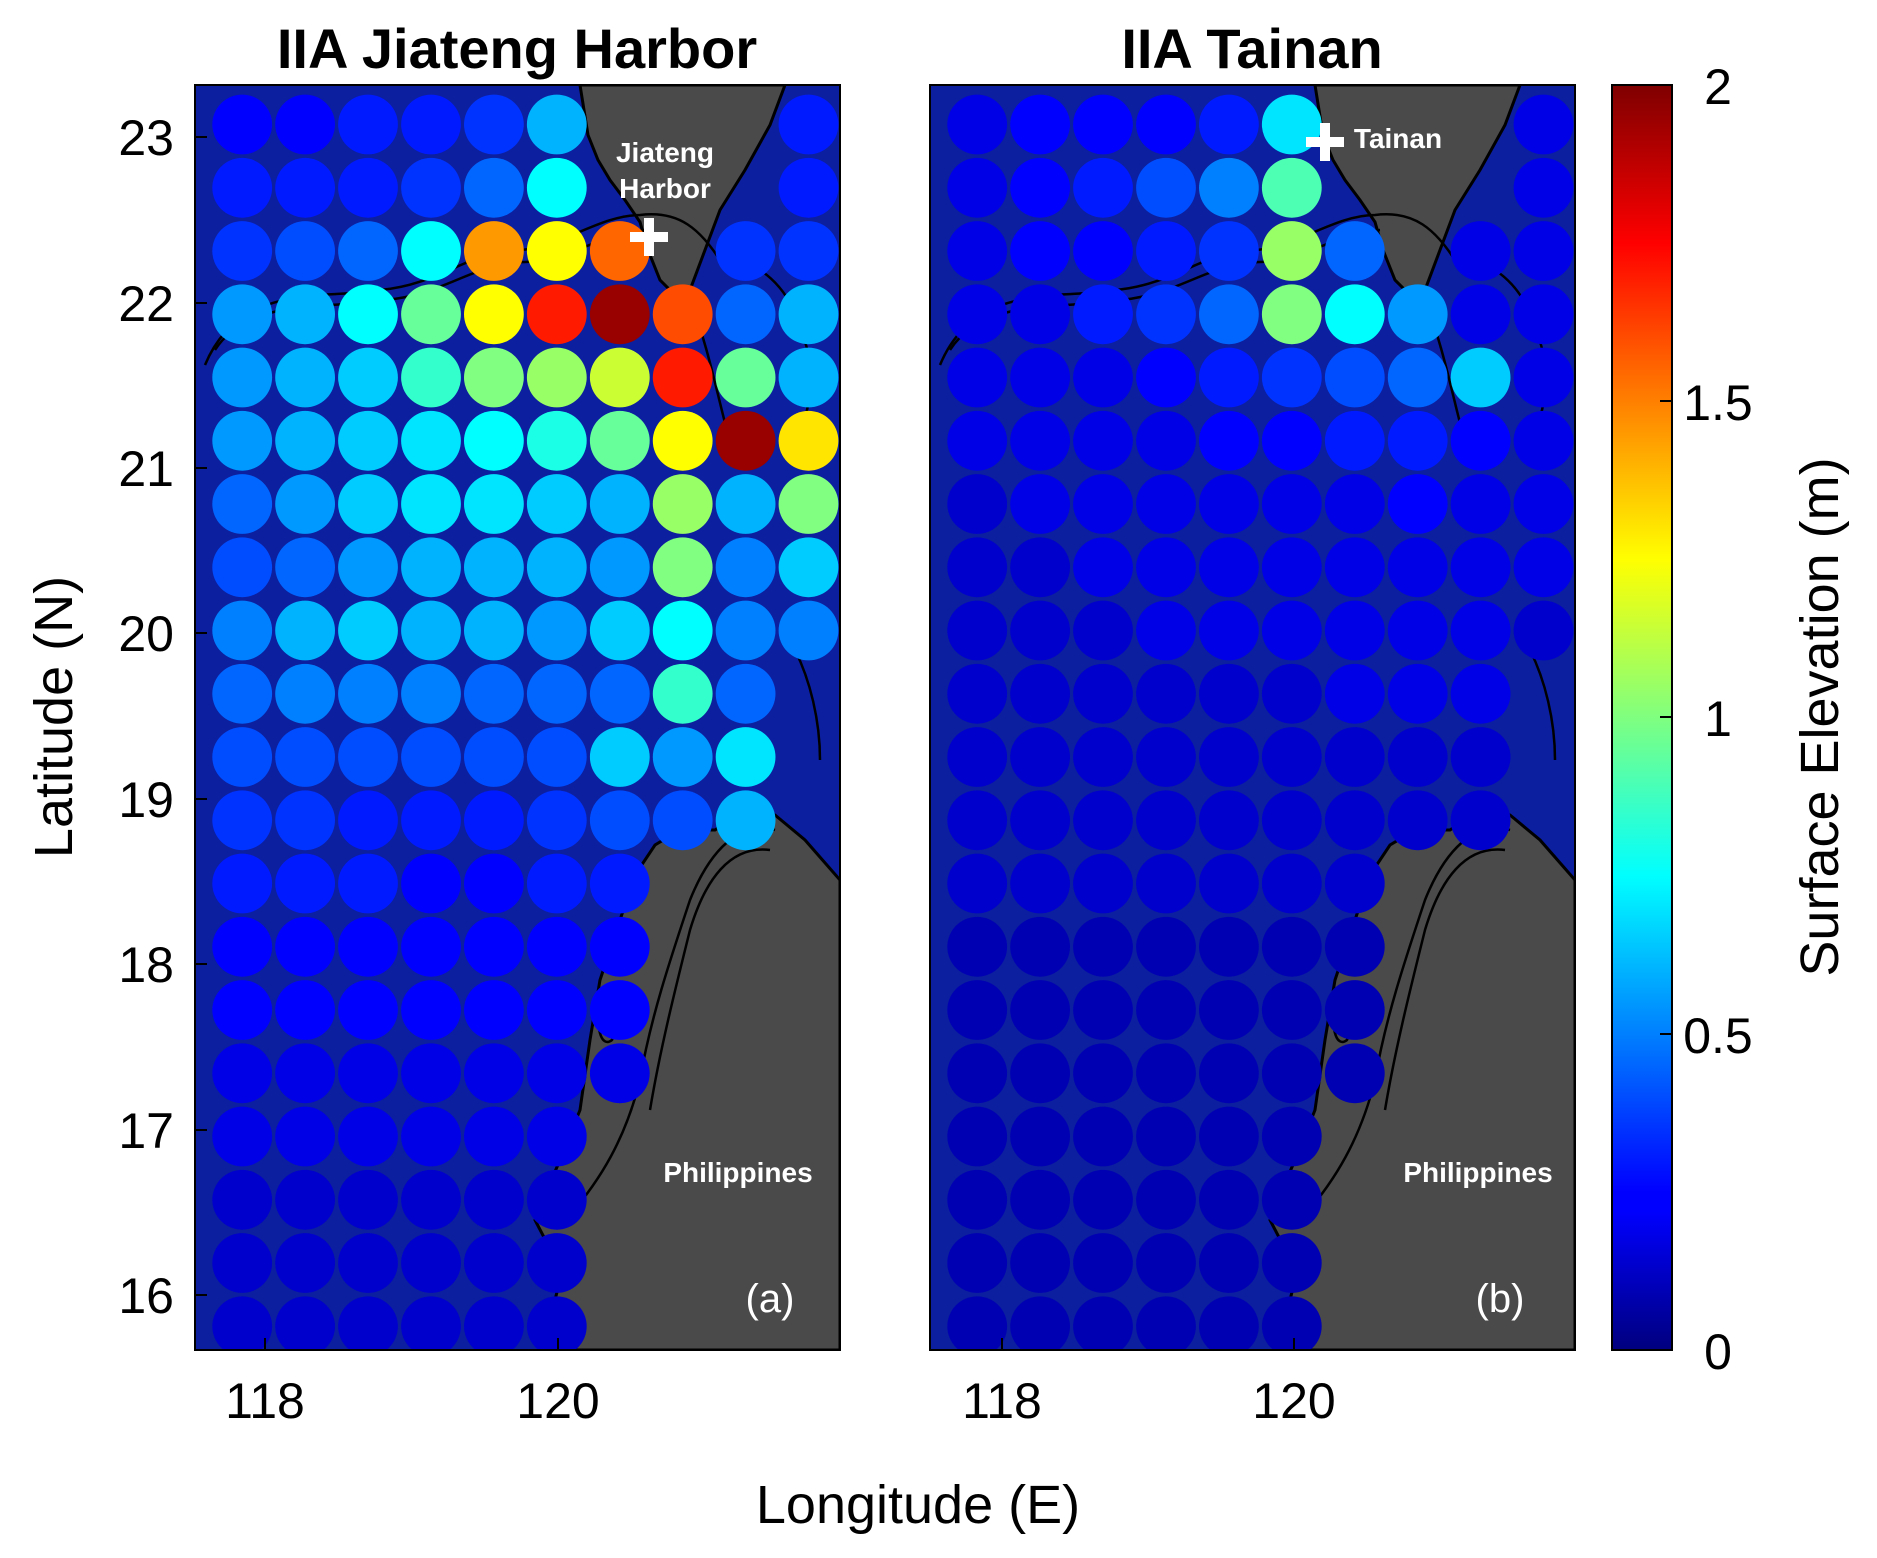 The height and width of the screenshot is (1558, 1877). I want to click on ytick-label: 19, so click(146, 800).